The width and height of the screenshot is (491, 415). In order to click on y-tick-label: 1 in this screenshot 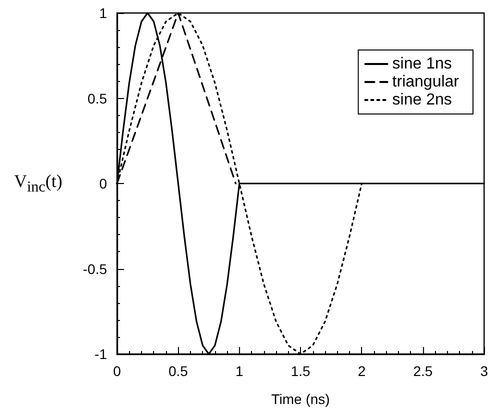, I will do `click(103, 13)`.